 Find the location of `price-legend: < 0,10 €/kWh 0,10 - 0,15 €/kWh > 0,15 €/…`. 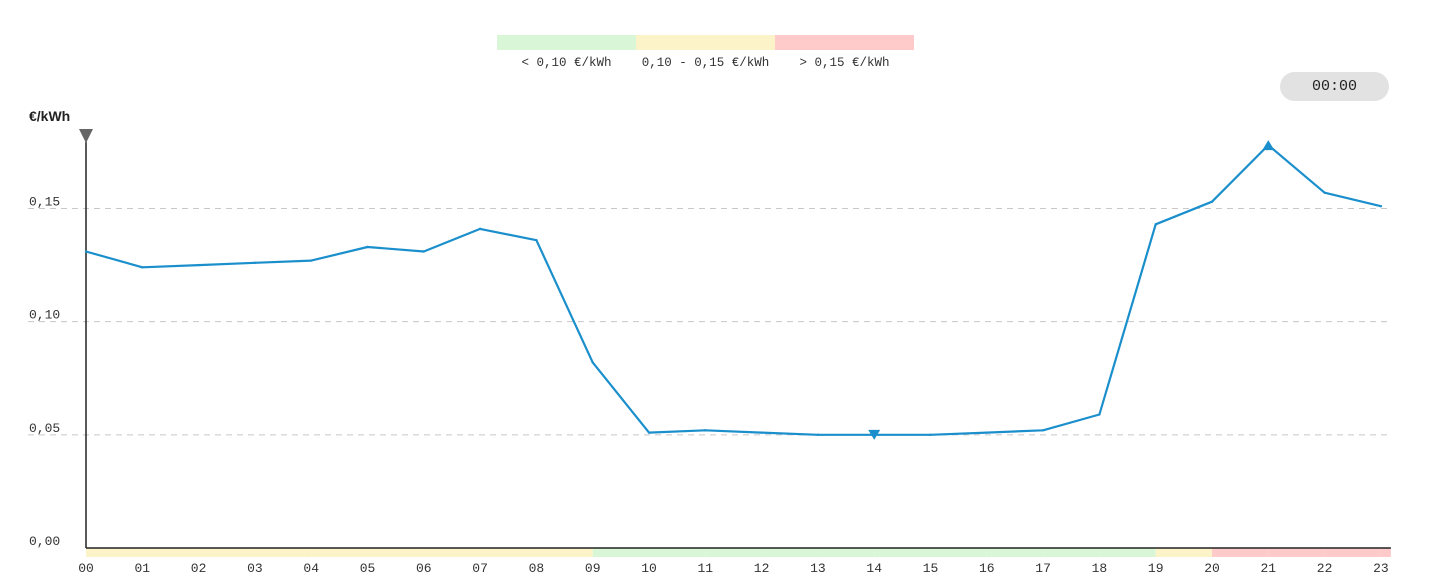

price-legend: < 0,10 €/kWh 0,10 - 0,15 €/kWh > 0,15 €/… is located at coordinates (707, 55).